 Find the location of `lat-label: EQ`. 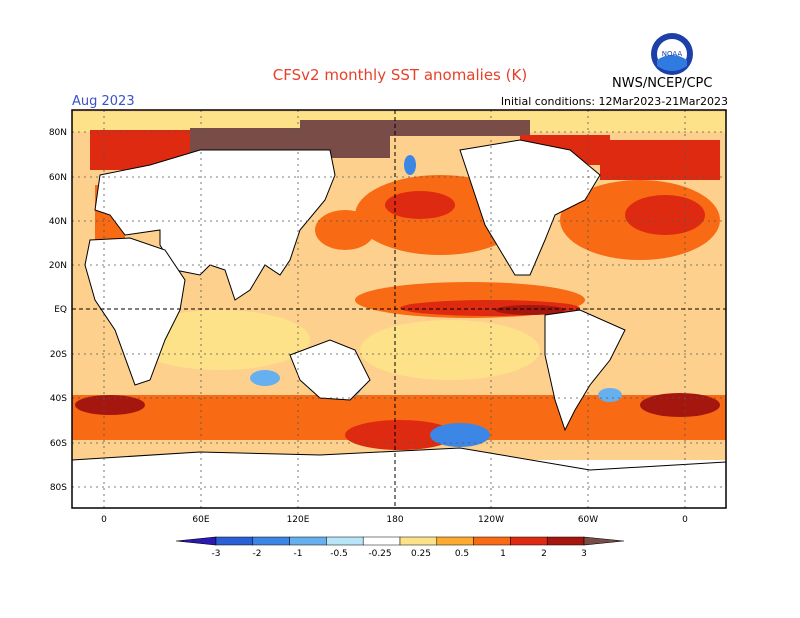

lat-label: EQ is located at coordinates (60, 310).